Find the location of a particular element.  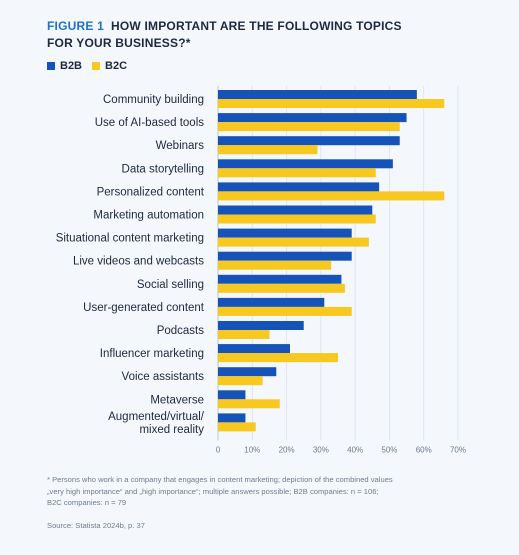

x-tick-label: 30% is located at coordinates (321, 450).